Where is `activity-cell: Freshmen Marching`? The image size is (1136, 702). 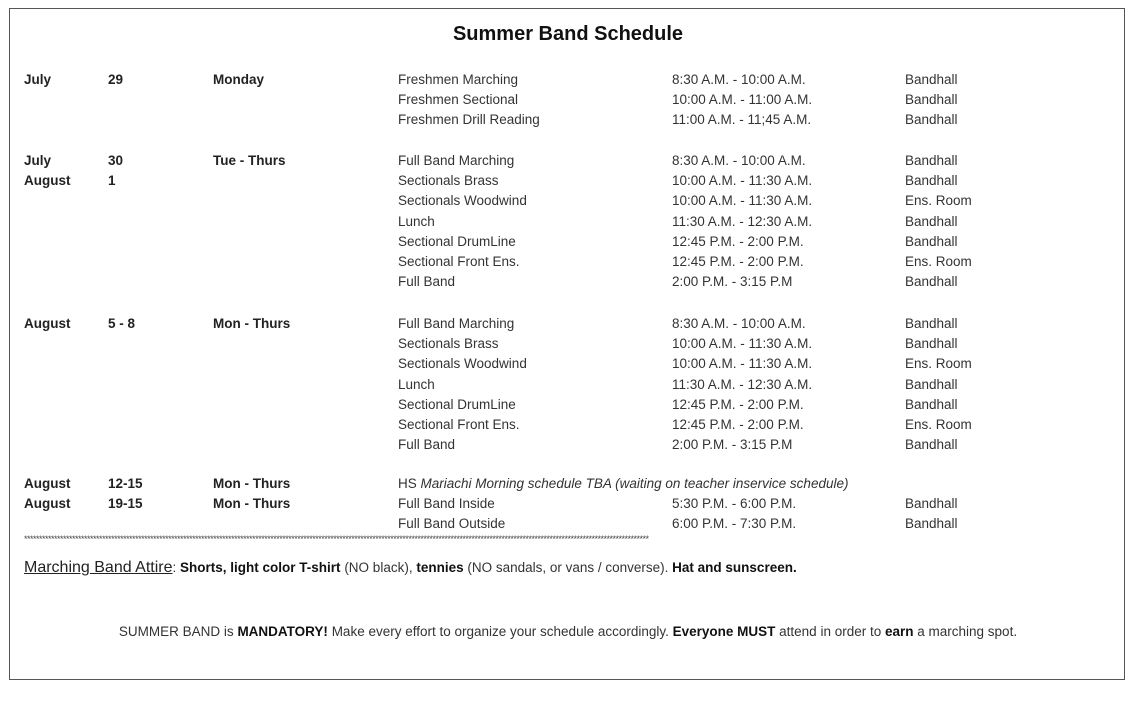
activity-cell: Freshmen Marching is located at coordinates (458, 79).